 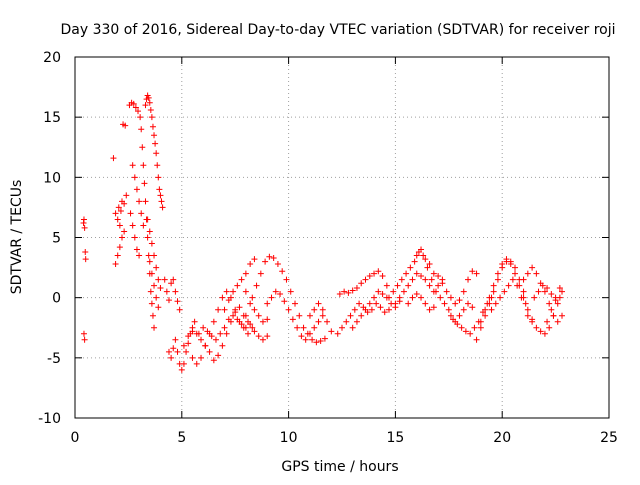 I want to click on y-tick-label: -5, so click(x=54, y=359).